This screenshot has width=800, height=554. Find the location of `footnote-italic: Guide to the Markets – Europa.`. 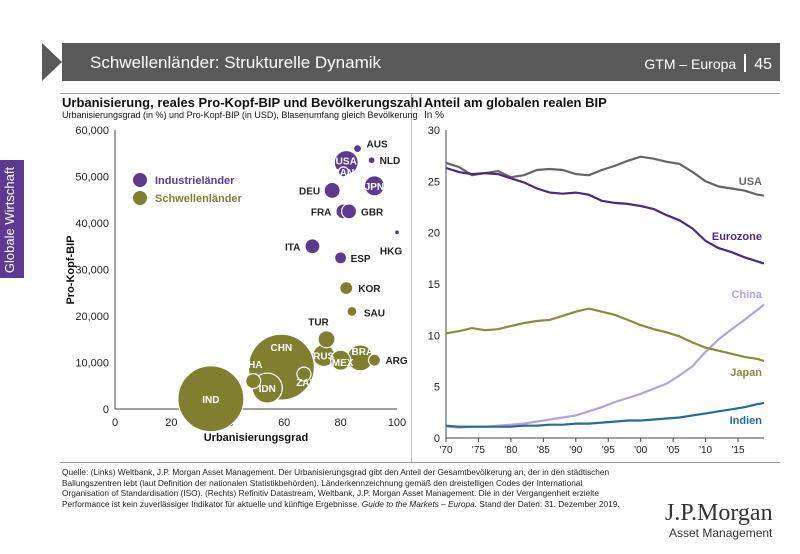

footnote-italic: Guide to the Markets – Europa. is located at coordinates (419, 503).